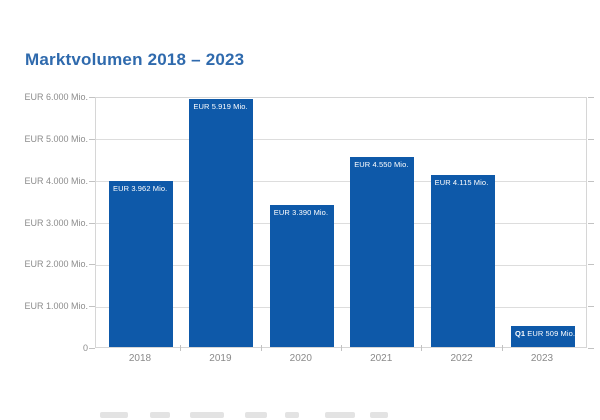 The height and width of the screenshot is (420, 600). What do you see at coordinates (462, 260) in the screenshot?
I see `bar-2022: EUR 4.115 Mio.` at bounding box center [462, 260].